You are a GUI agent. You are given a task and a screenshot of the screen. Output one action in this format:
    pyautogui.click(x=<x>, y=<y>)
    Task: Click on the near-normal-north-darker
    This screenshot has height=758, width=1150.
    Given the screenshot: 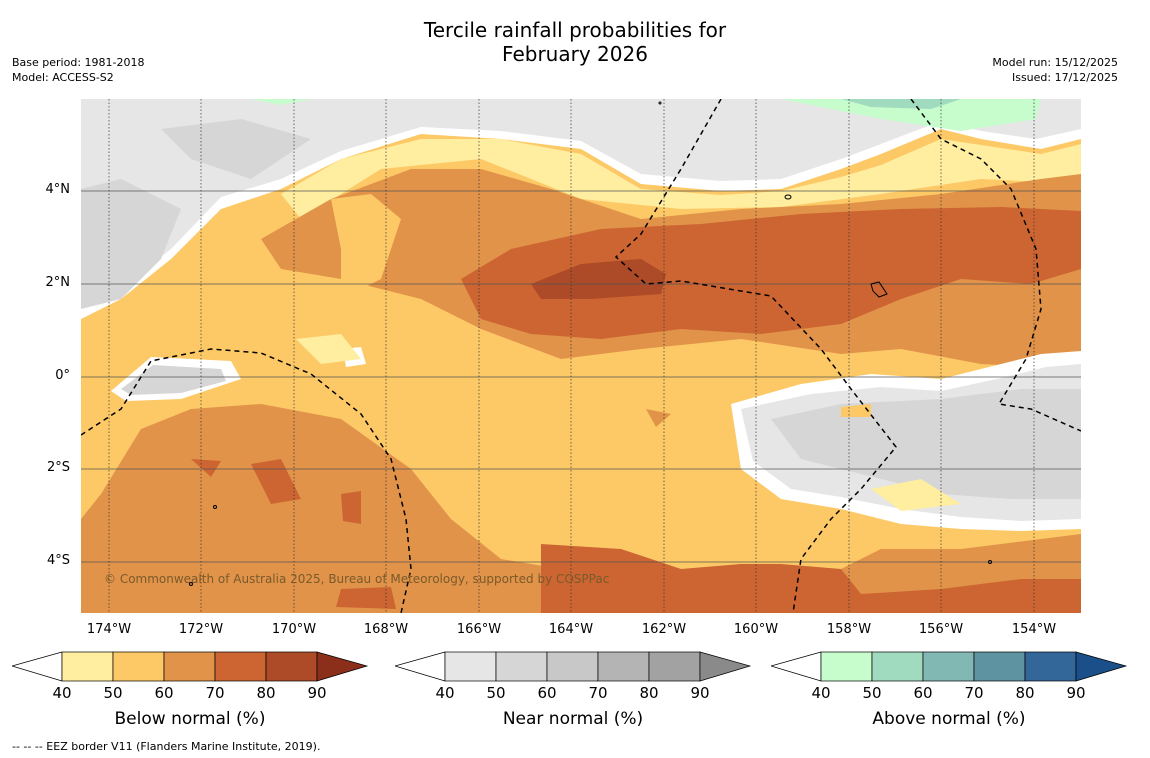 What is the action you would take?
    pyautogui.click(x=131, y=244)
    